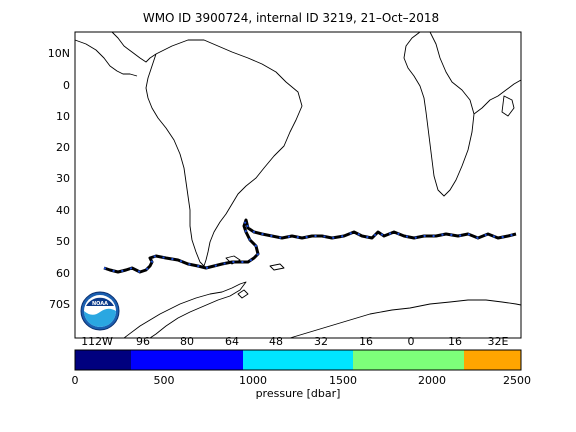  What do you see at coordinates (517, 380) in the screenshot?
I see `colorbar-tick: 2500` at bounding box center [517, 380].